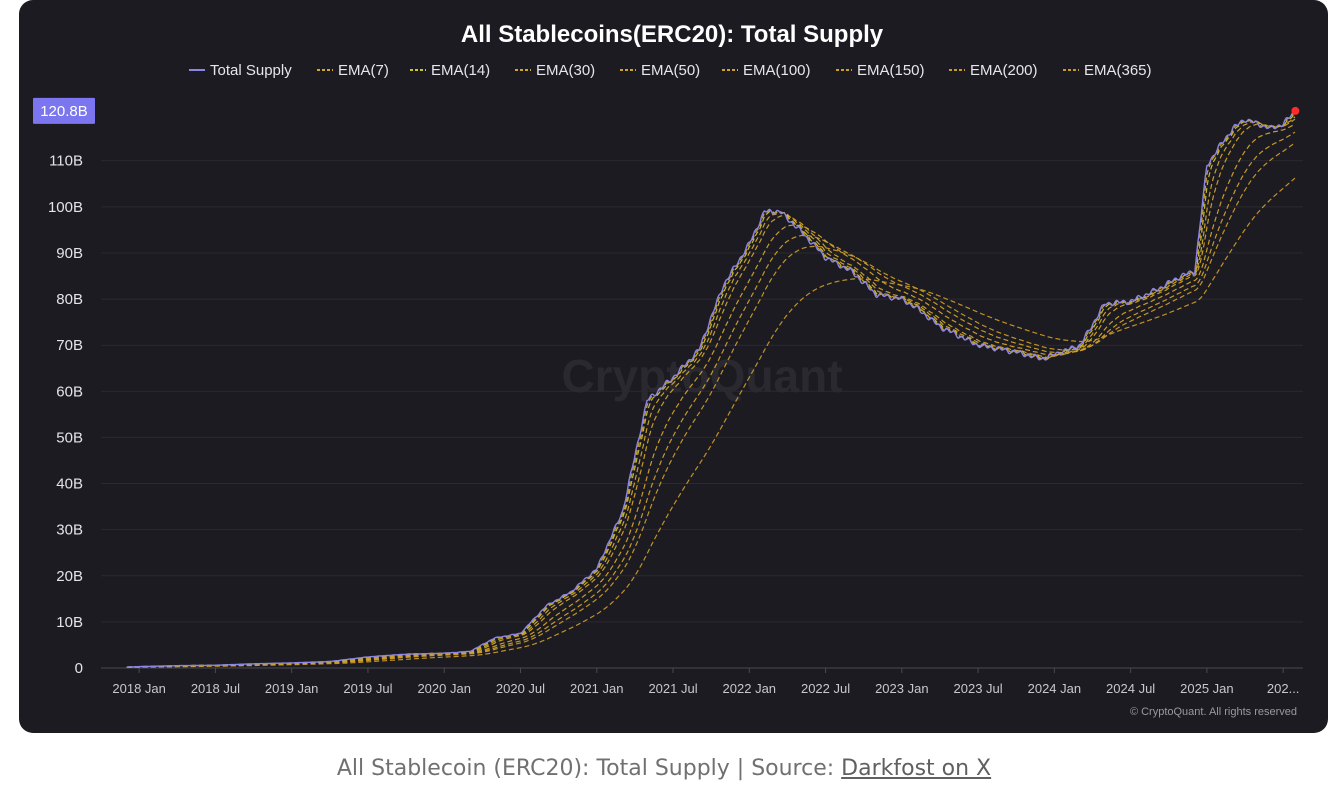 The width and height of the screenshot is (1328, 810). I want to click on legend-label: EMA(30), so click(565, 70).